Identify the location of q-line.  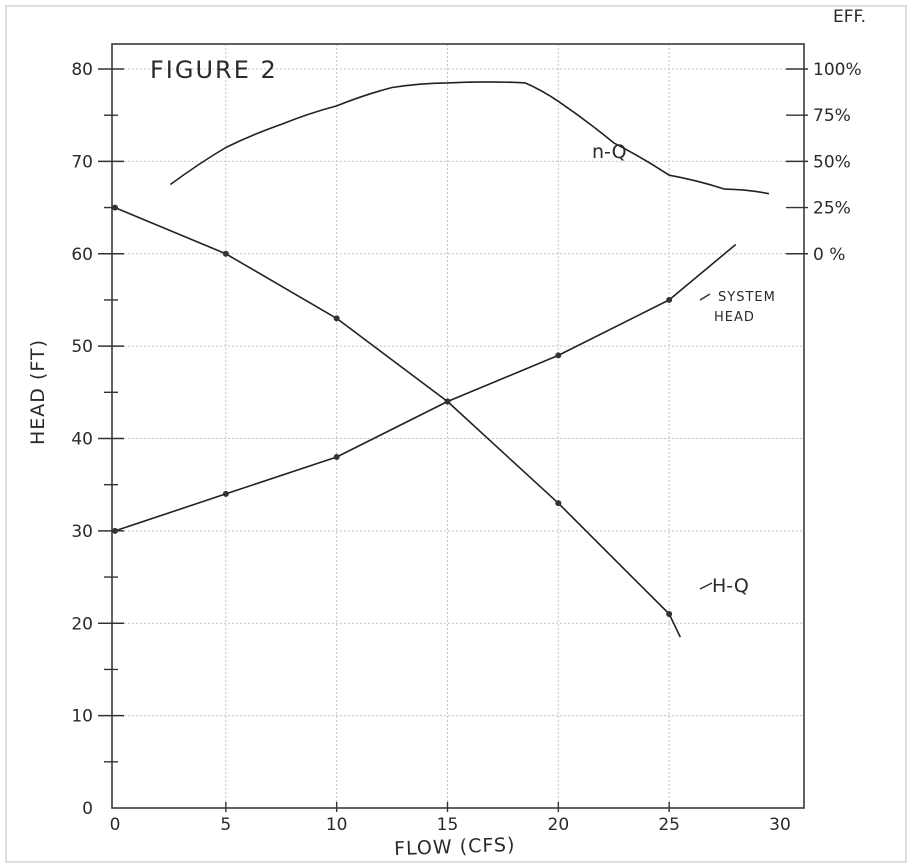
(469, 138).